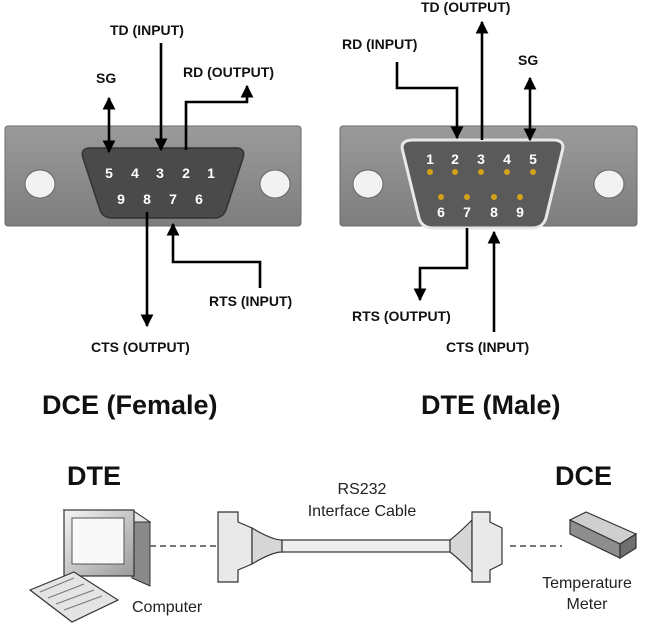  I want to click on cable-label-line2: Interface Cable, so click(362, 511).